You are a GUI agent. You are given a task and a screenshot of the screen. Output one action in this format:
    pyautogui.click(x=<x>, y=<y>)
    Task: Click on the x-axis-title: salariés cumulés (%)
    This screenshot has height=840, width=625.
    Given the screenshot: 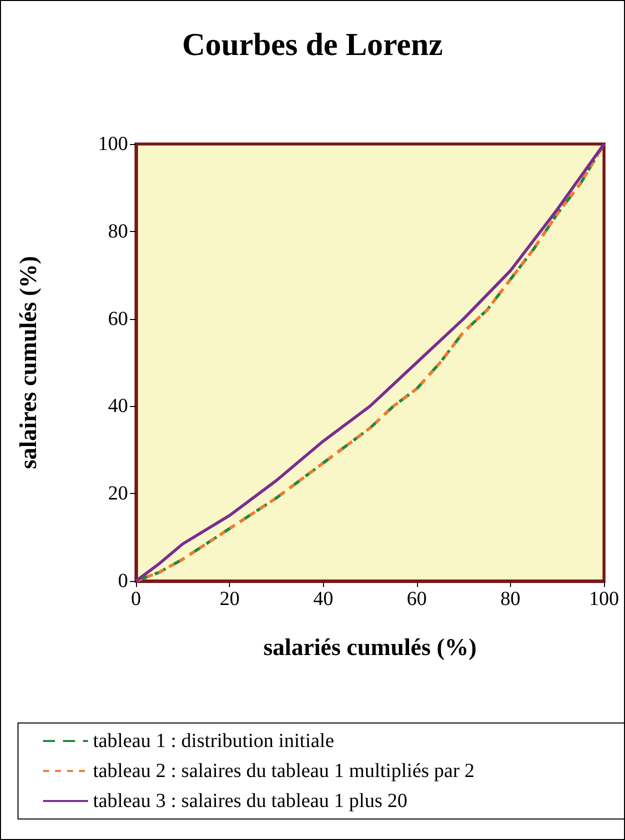 What is the action you would take?
    pyautogui.click(x=370, y=648)
    